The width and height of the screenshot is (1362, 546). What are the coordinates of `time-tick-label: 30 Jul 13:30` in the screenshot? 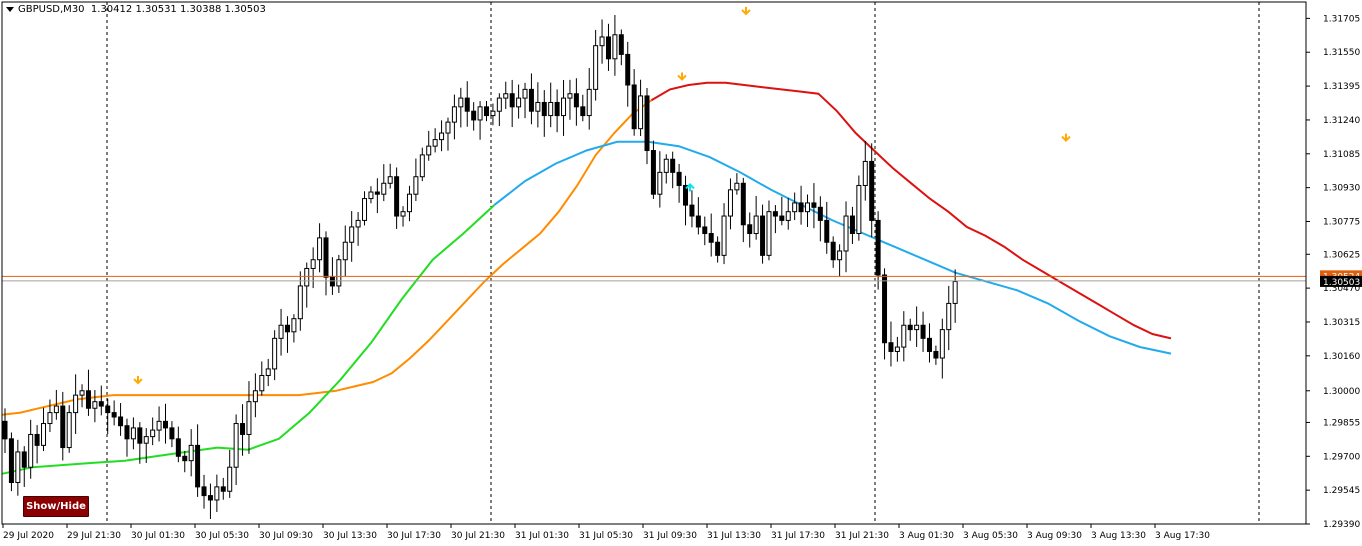 It's located at (350, 536).